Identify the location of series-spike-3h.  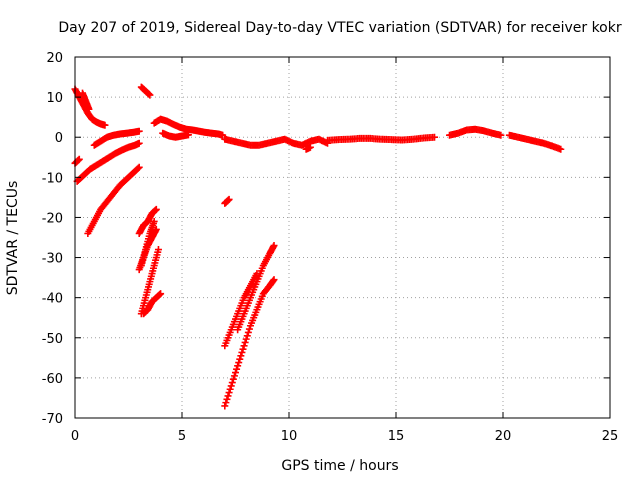
(145, 91).